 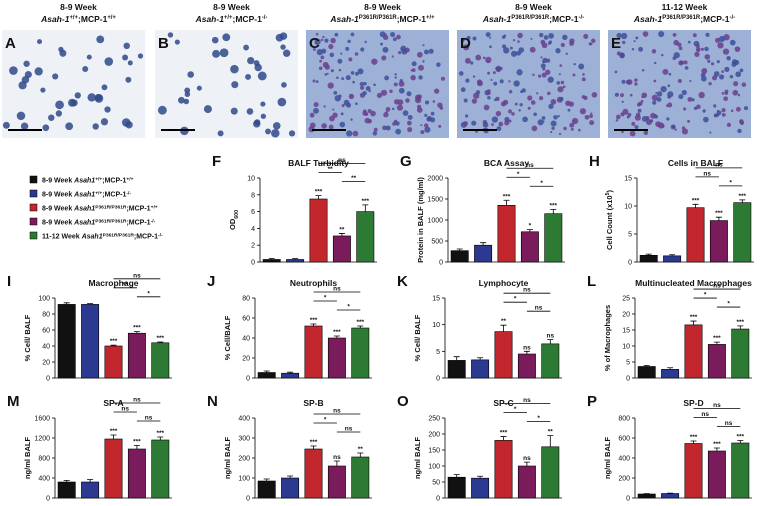 I want to click on panel-letter: M, so click(x=13, y=401).